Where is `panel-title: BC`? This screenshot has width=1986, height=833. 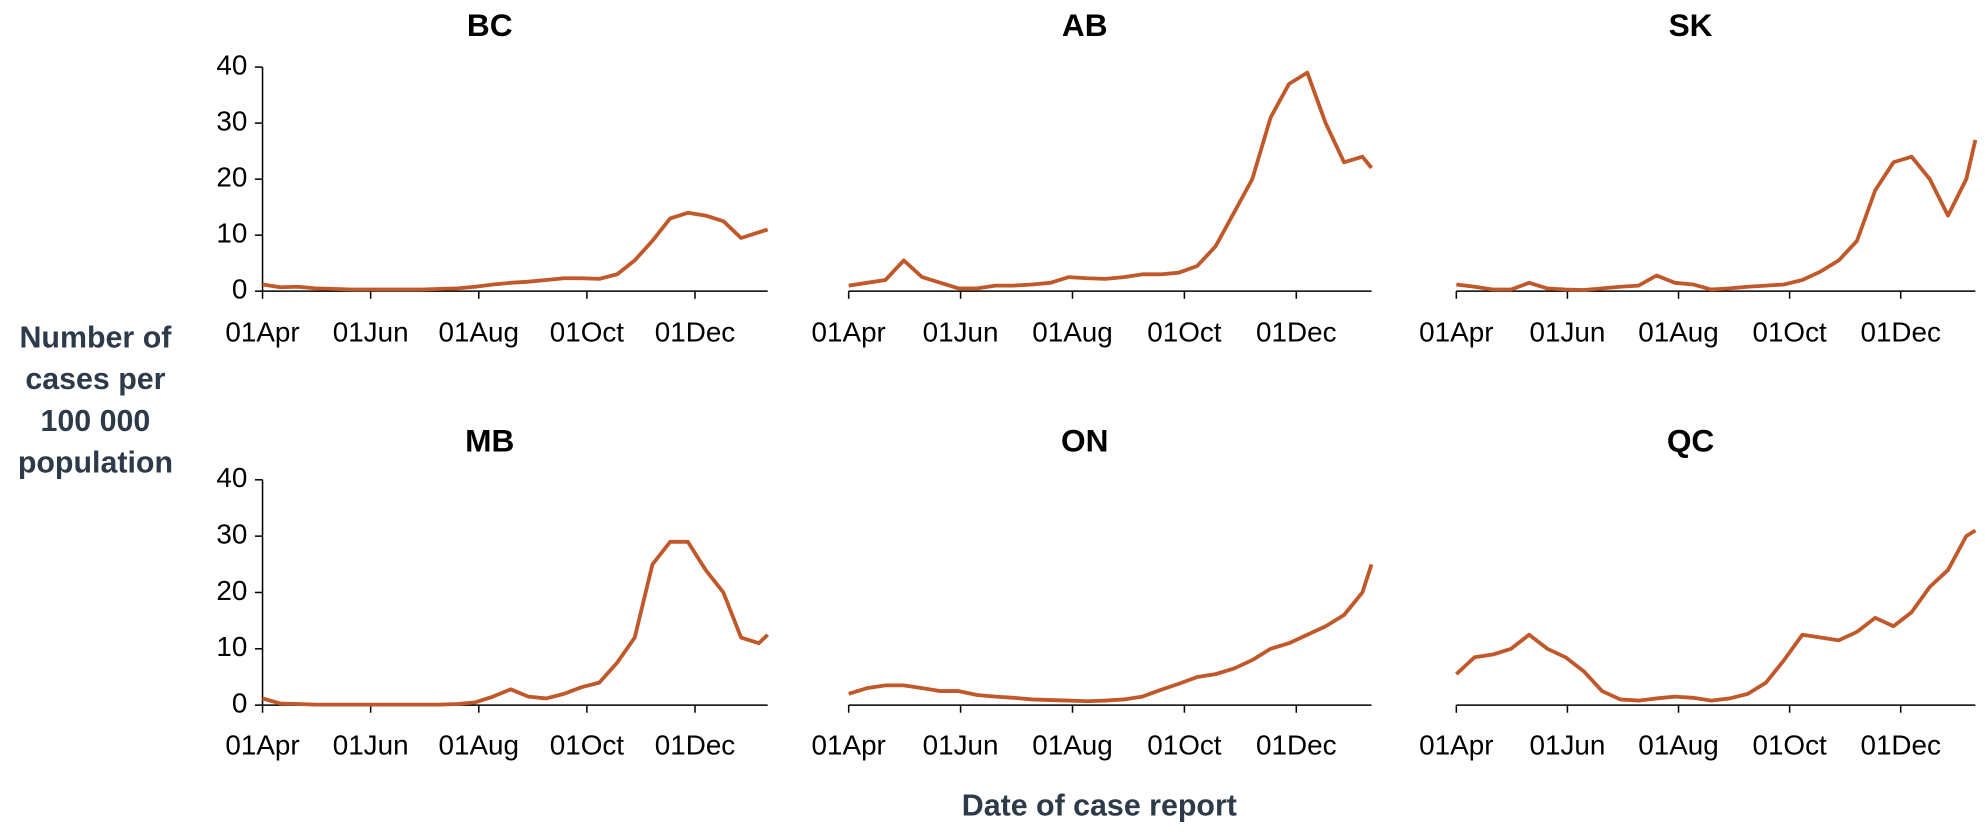
panel-title: BC is located at coordinates (490, 25).